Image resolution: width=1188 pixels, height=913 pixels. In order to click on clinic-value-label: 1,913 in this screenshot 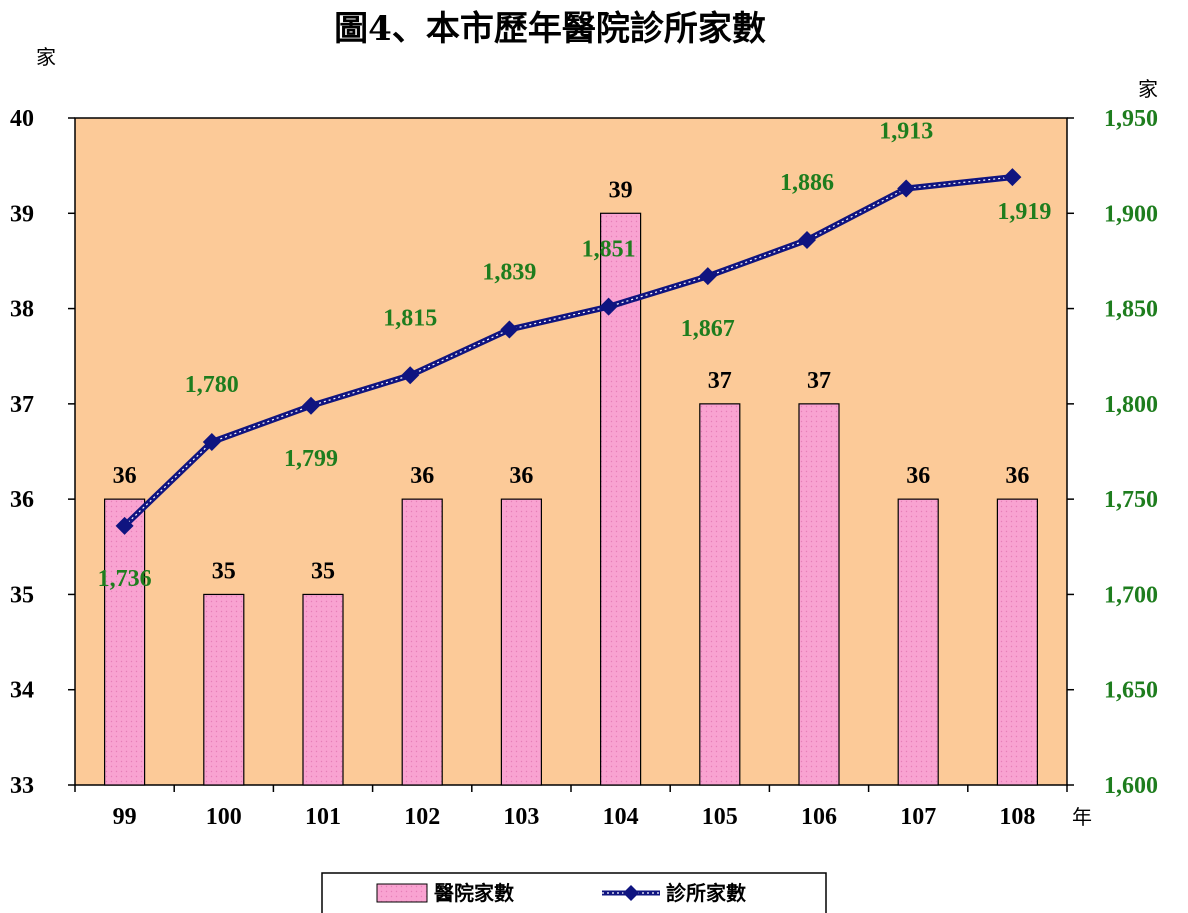, I will do `click(906, 132)`.